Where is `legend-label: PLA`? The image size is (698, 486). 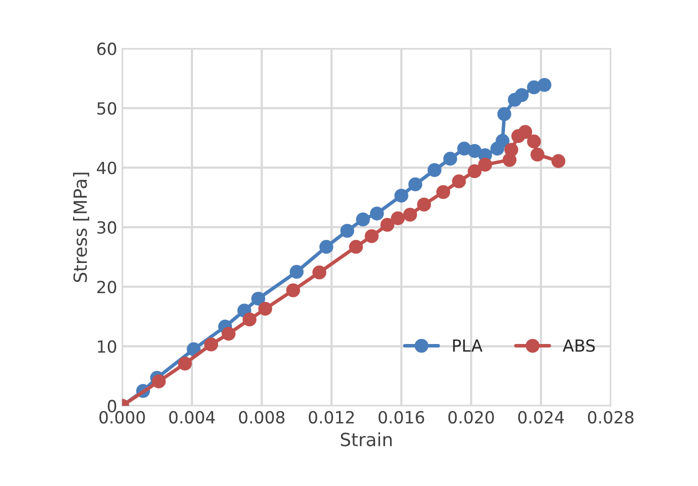
legend-label: PLA is located at coordinates (467, 345).